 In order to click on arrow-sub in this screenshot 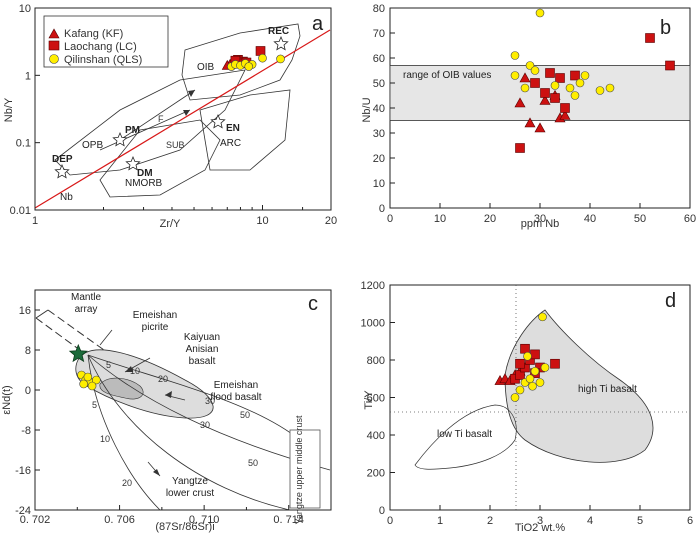, I will do `click(145, 130)`.